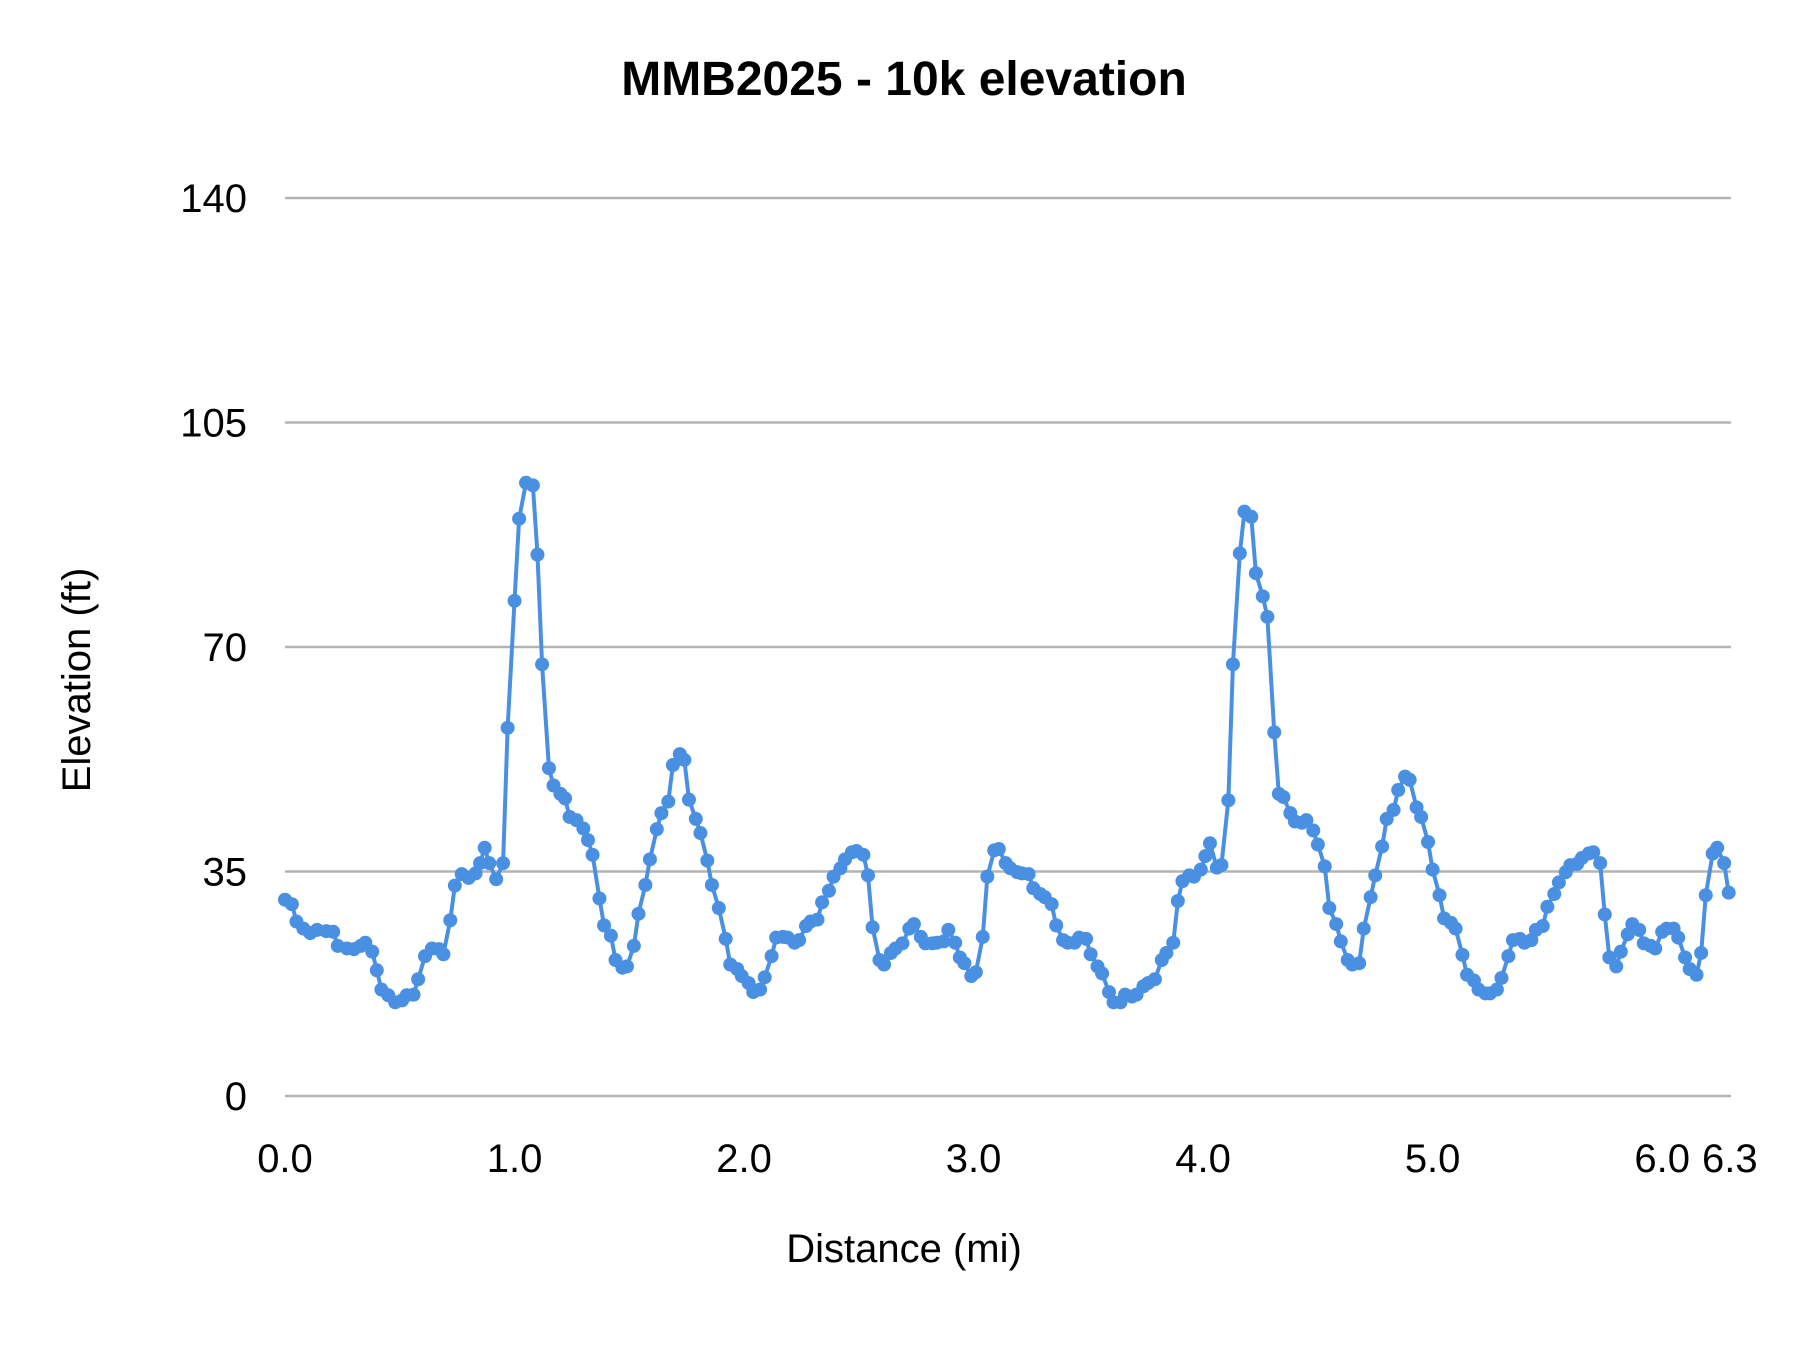  Describe the element at coordinates (904, 79) in the screenshot. I see `chart-title: MMB2025 - 10k elevation` at that location.